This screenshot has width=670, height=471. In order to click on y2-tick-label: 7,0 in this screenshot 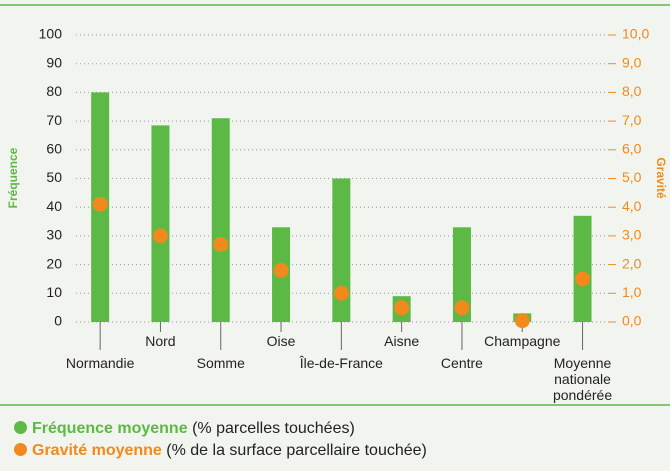, I will do `click(632, 120)`.